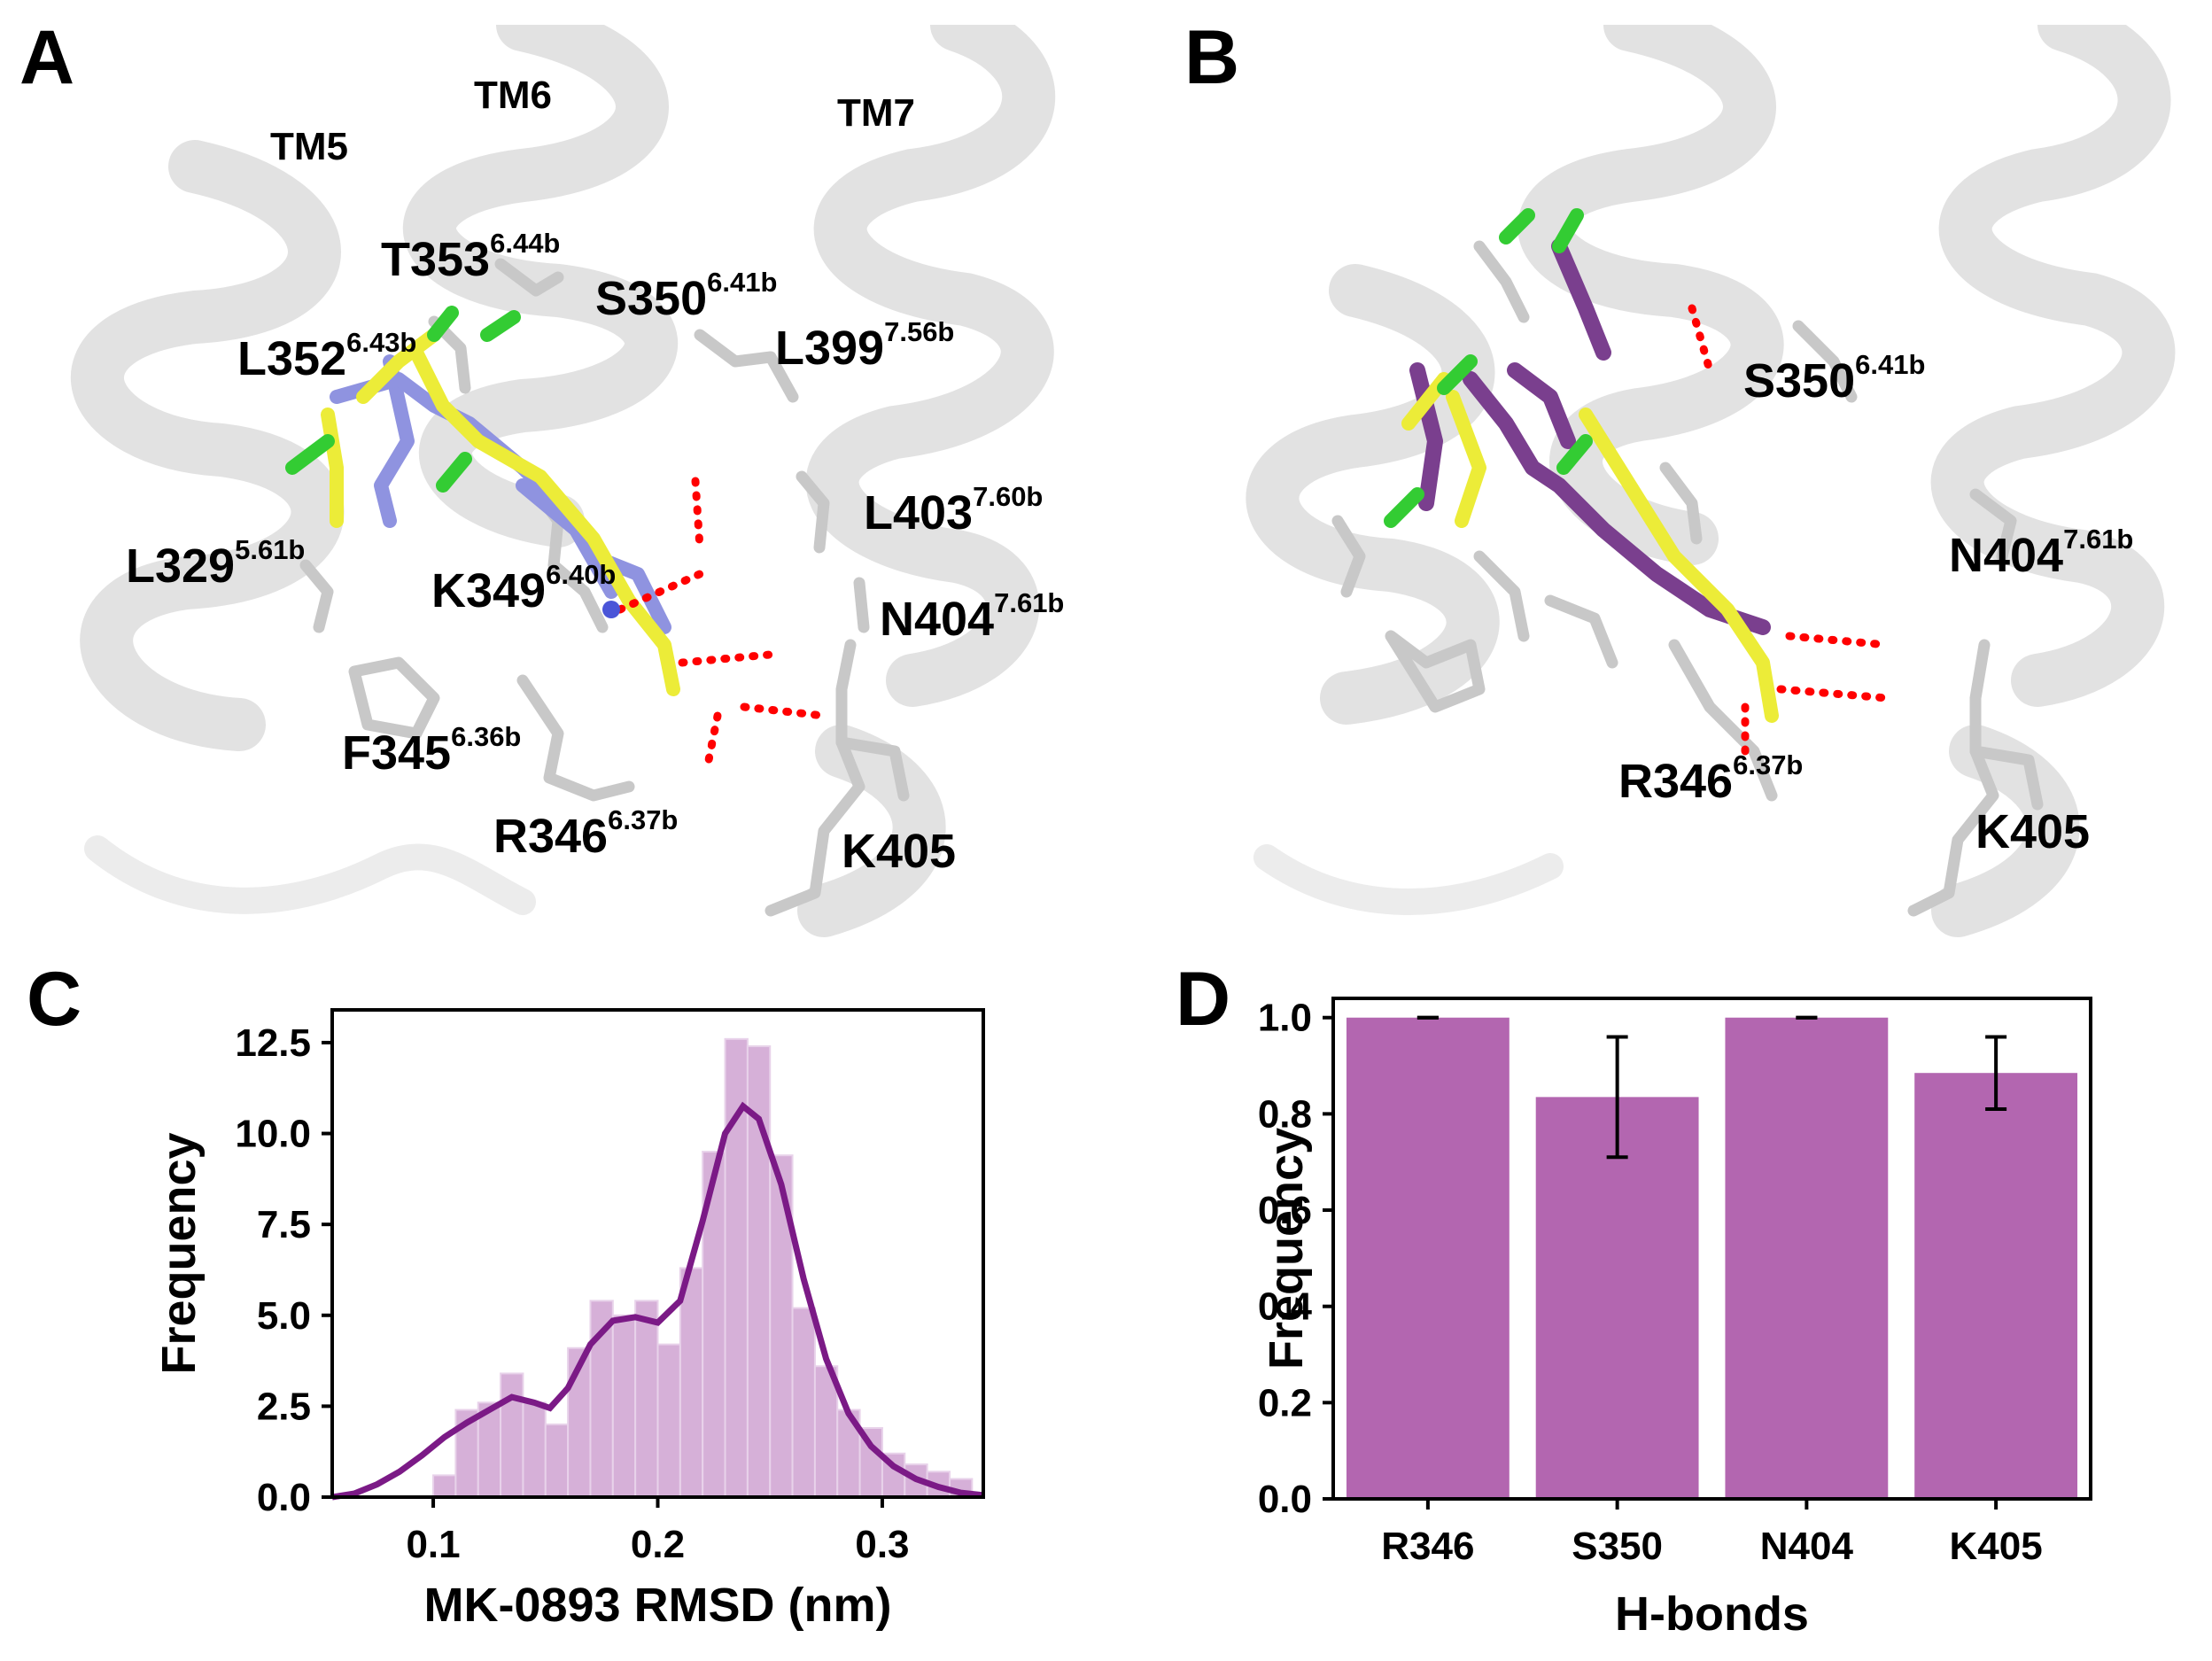 The height and width of the screenshot is (1661, 2212). Describe the element at coordinates (1285, 1402) in the screenshot. I see `y-tick-label: 0.2` at that location.